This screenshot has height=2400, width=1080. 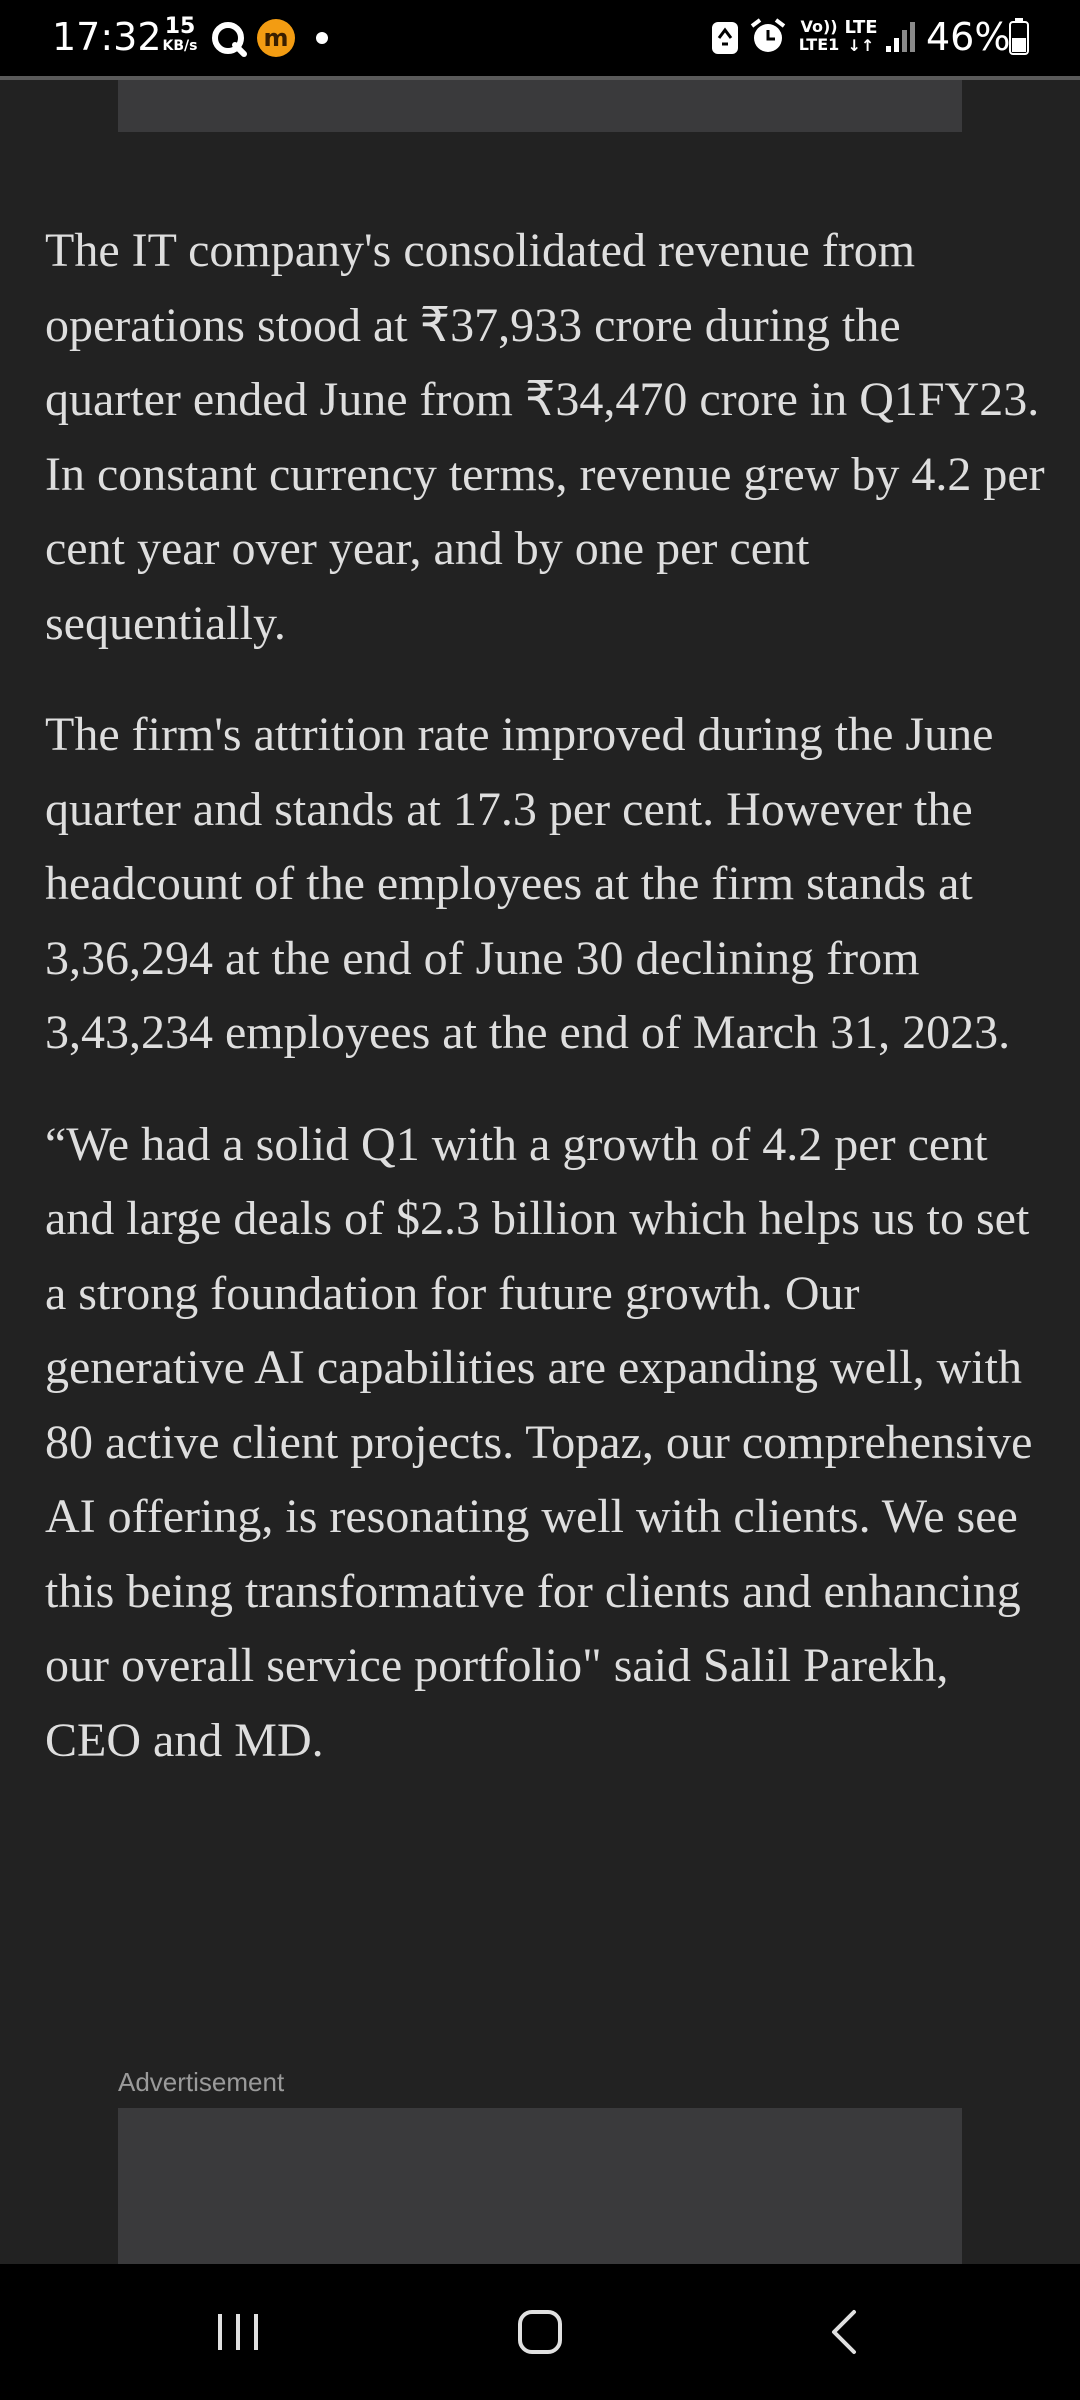 I want to click on home-button, so click(x=540, y=2332).